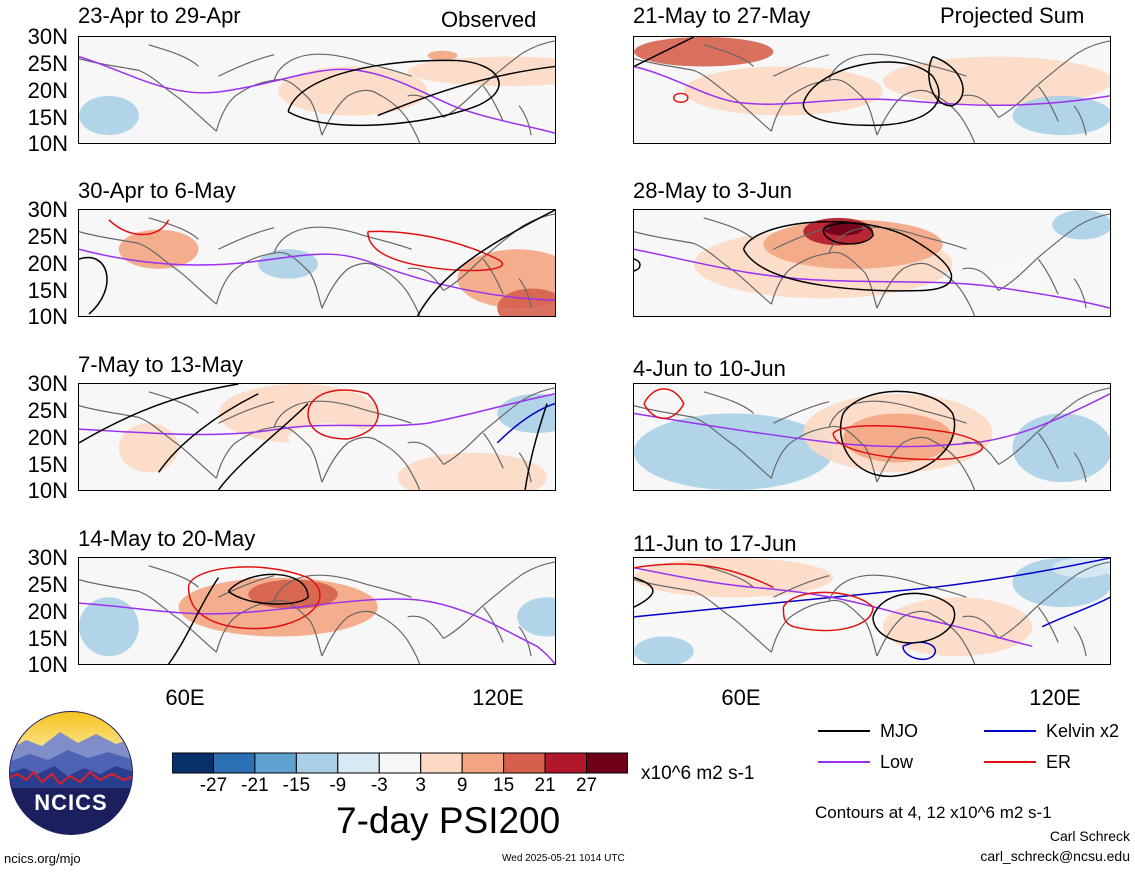 The height and width of the screenshot is (872, 1135). I want to click on colorbar-tick-label: 21, so click(545, 785).